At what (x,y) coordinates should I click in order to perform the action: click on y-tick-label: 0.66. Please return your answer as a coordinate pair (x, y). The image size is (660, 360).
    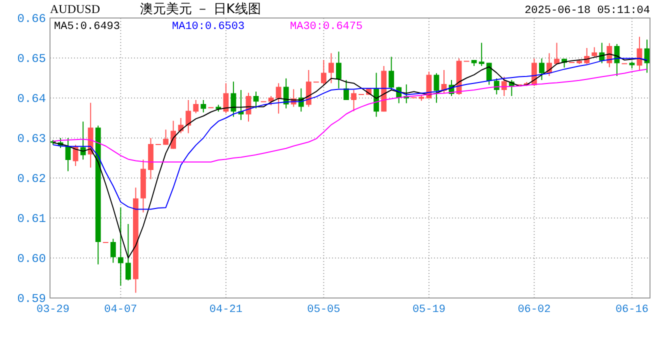
    Looking at the image, I should click on (31, 19).